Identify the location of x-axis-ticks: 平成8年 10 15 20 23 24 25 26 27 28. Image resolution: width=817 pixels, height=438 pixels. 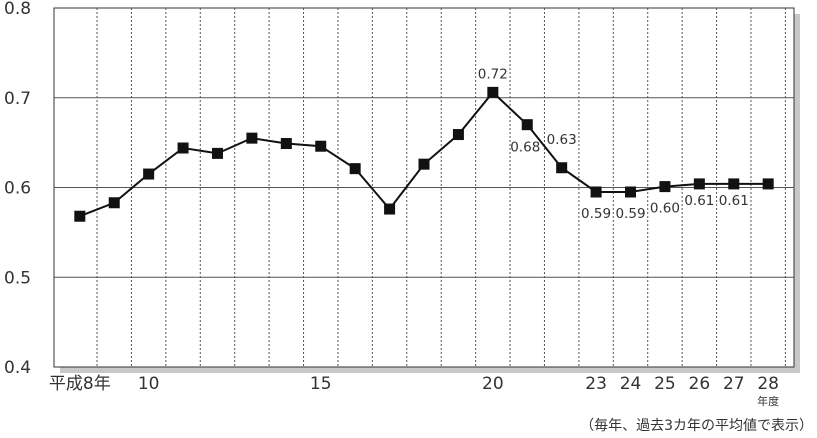
(414, 384).